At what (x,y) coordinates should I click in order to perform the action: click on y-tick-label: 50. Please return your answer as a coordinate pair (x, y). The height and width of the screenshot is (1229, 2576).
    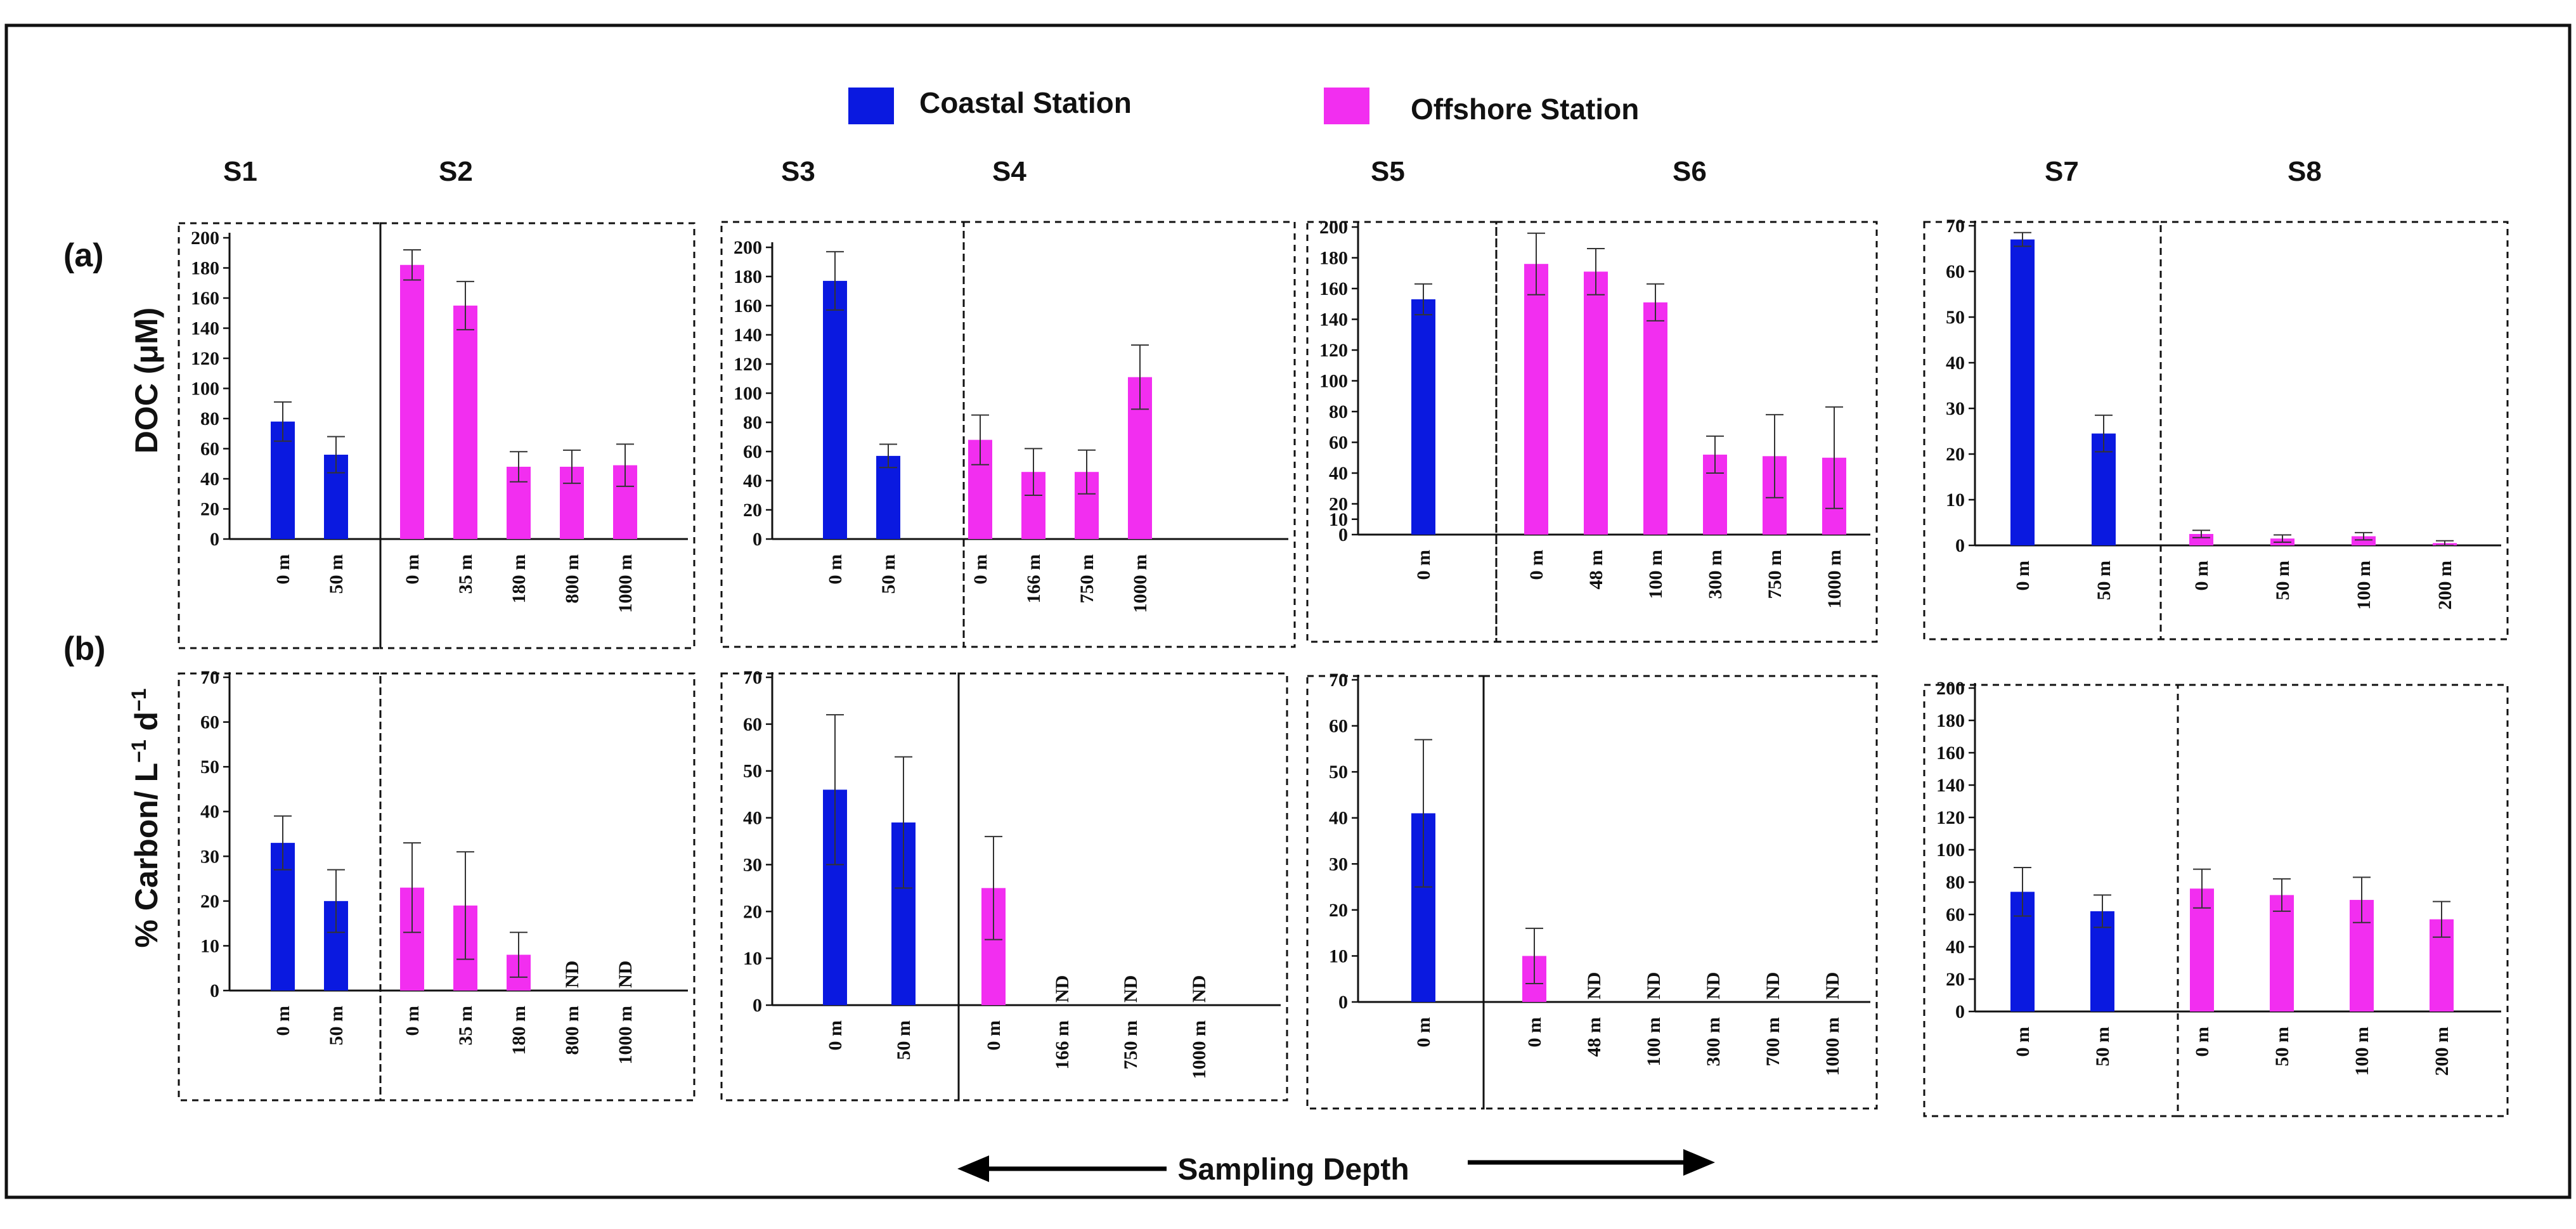
    Looking at the image, I should click on (209, 767).